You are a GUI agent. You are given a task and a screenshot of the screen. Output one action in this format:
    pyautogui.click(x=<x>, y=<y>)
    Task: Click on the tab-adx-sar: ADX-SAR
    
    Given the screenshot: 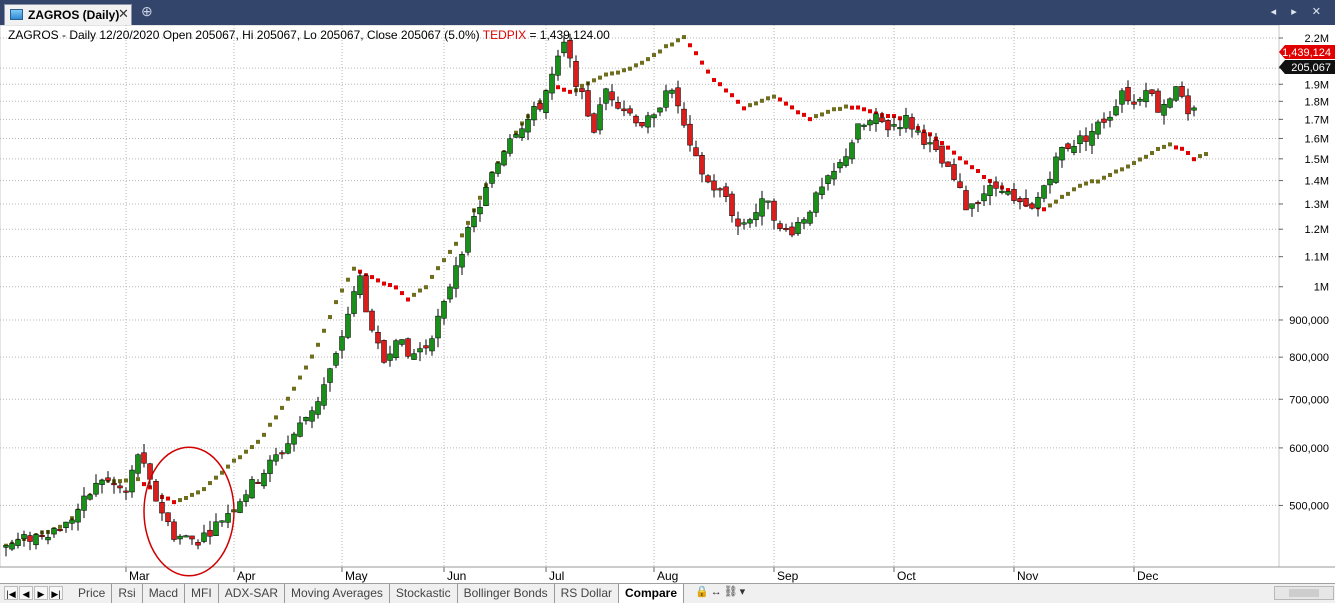 What is the action you would take?
    pyautogui.click(x=252, y=593)
    